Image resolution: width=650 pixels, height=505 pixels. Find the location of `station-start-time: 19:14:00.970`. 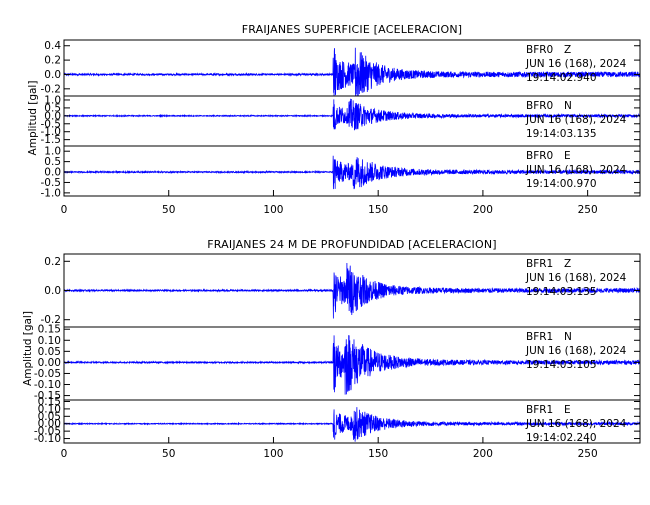

station-start-time: 19:14:00.970 is located at coordinates (561, 184).